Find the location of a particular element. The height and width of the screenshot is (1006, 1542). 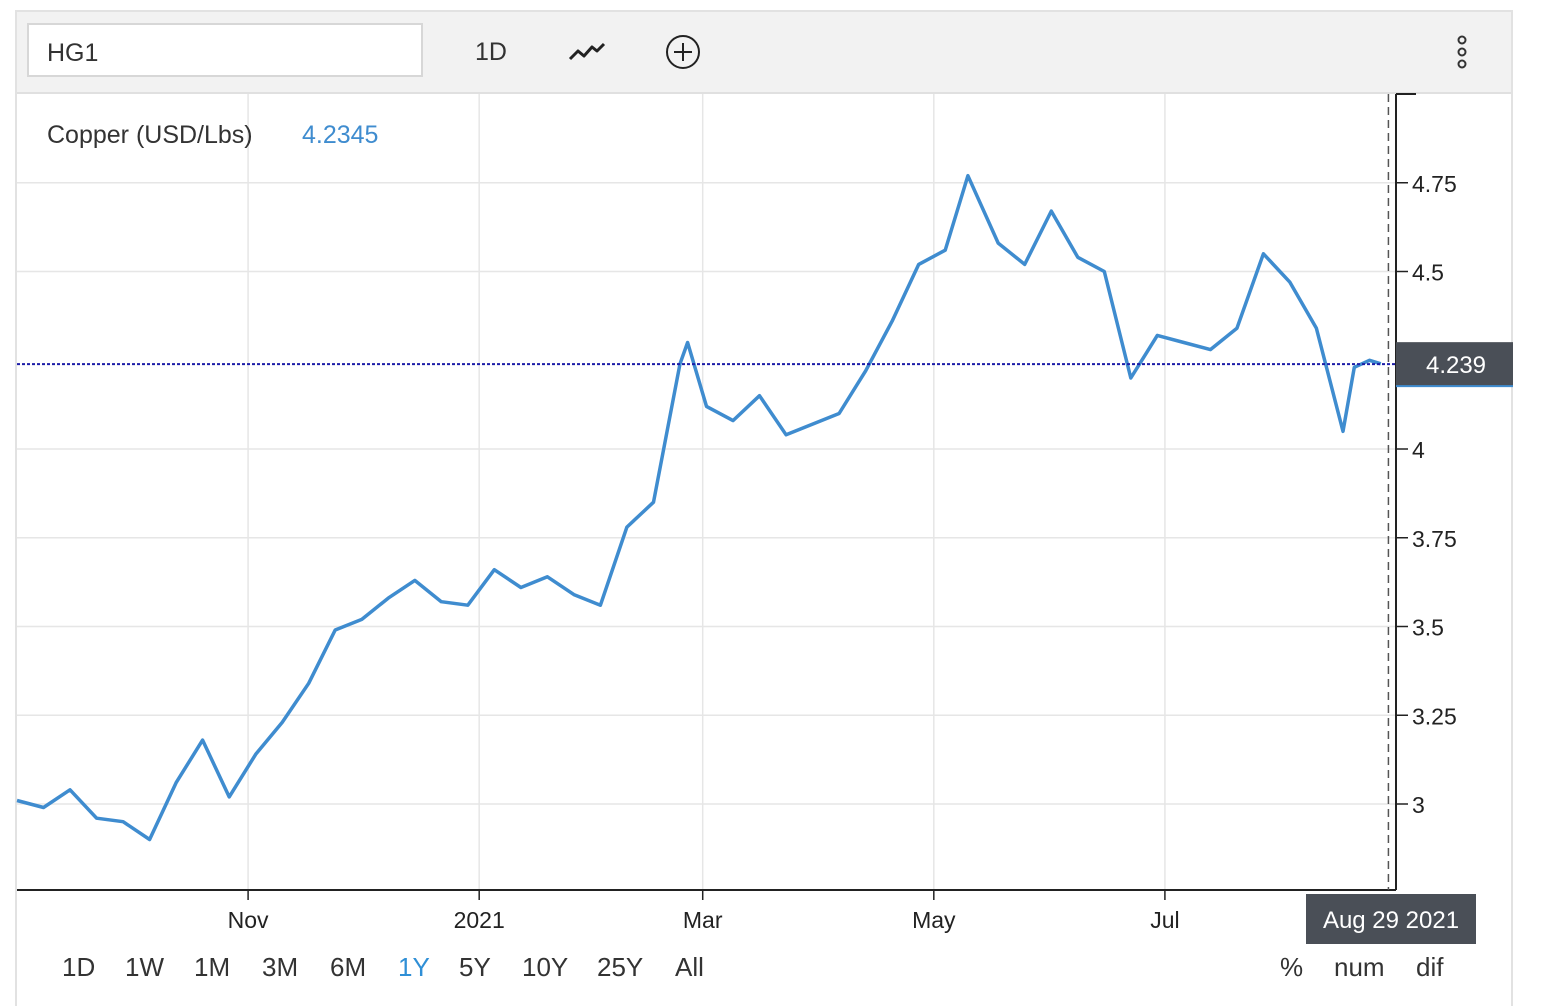

range-bar: 1D 1W 1M 3M 6M 1Y 5Y 10Y 25Y All % num dif is located at coordinates (771, 972).